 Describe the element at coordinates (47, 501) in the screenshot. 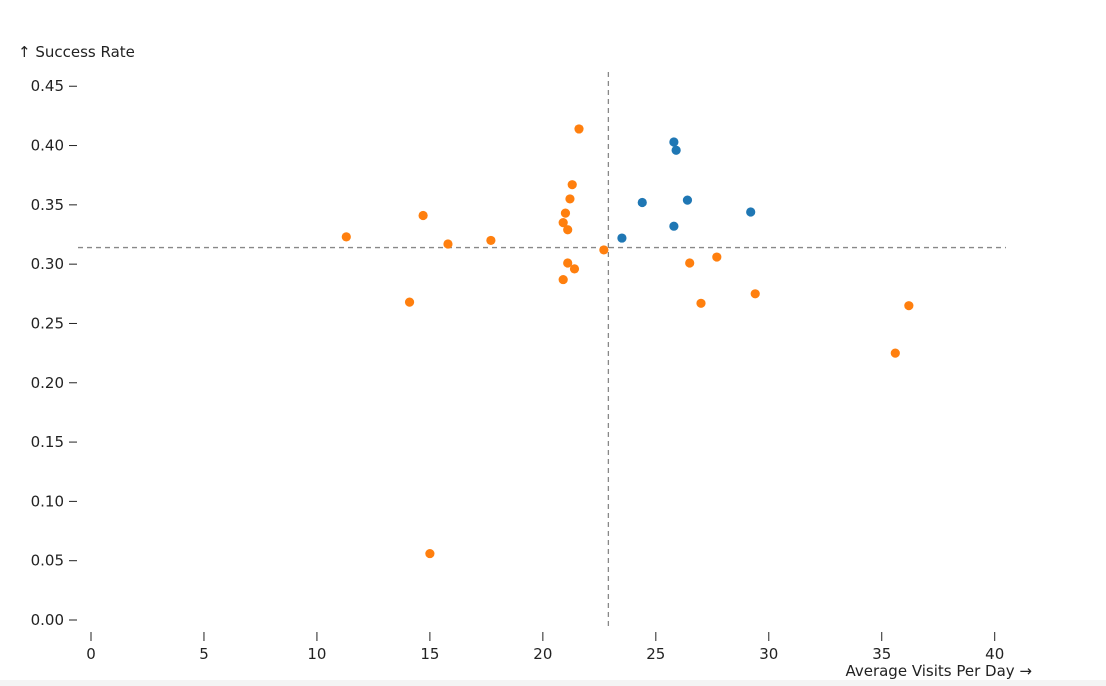

I see `y-tick-label: 0.10` at that location.